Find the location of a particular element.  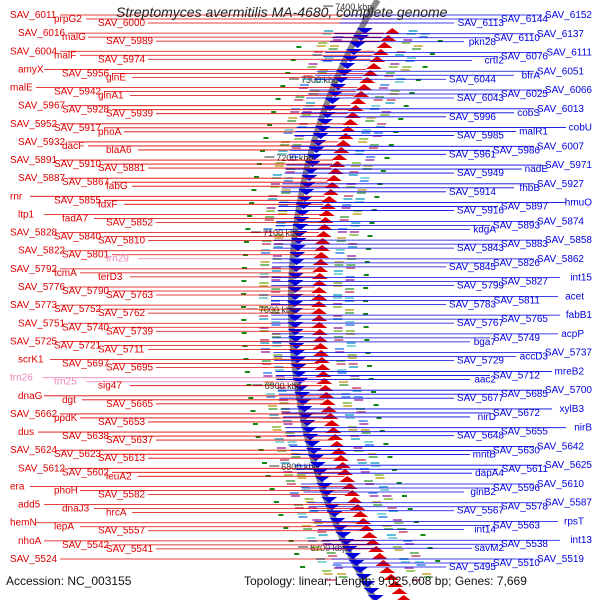

gene-label: SAV_5610 is located at coordinates (561, 484).